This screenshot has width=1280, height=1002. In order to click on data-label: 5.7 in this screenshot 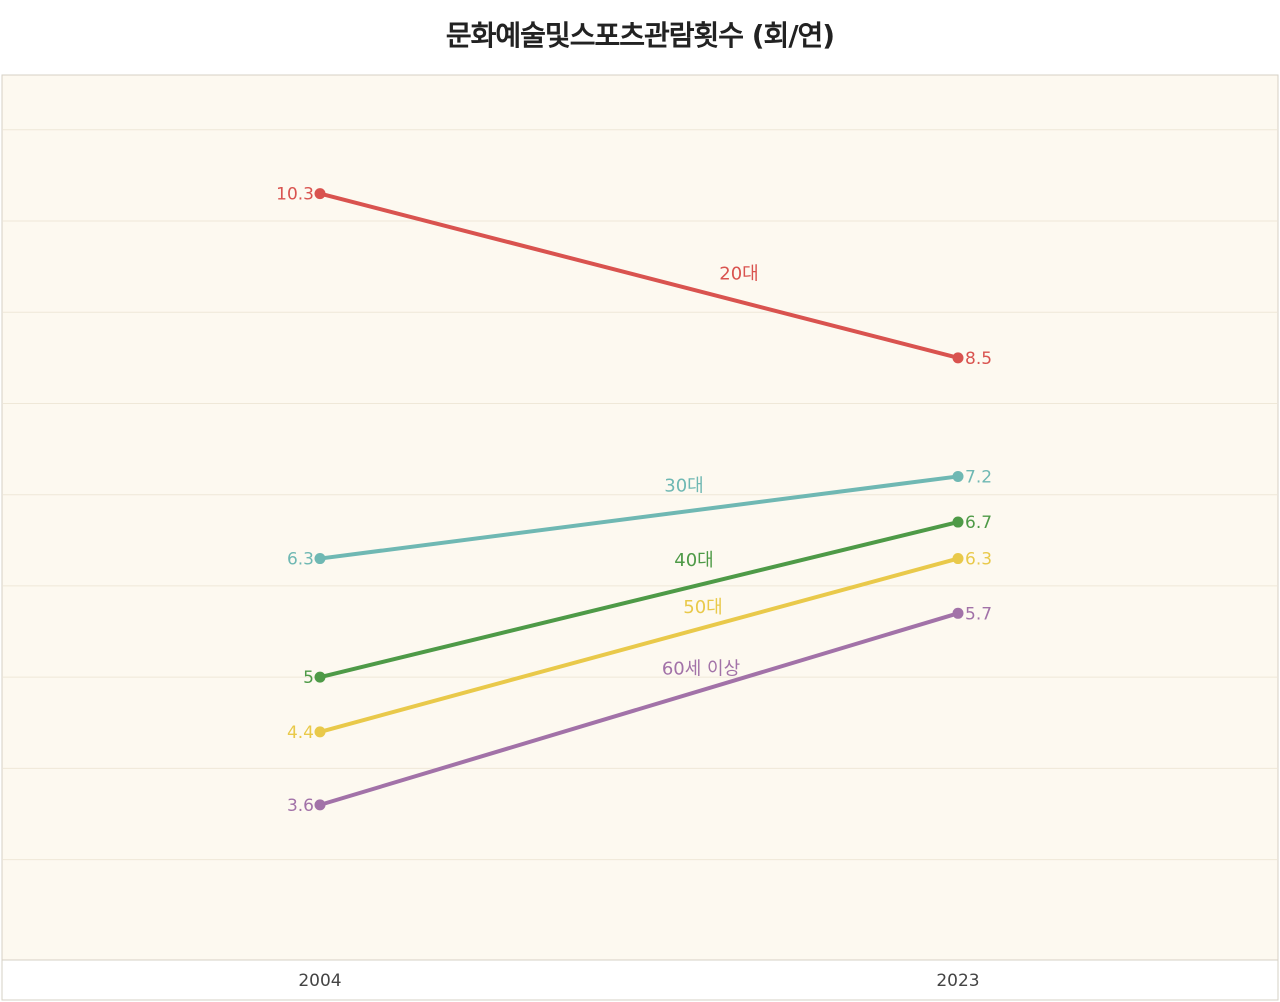, I will do `click(978, 614)`.